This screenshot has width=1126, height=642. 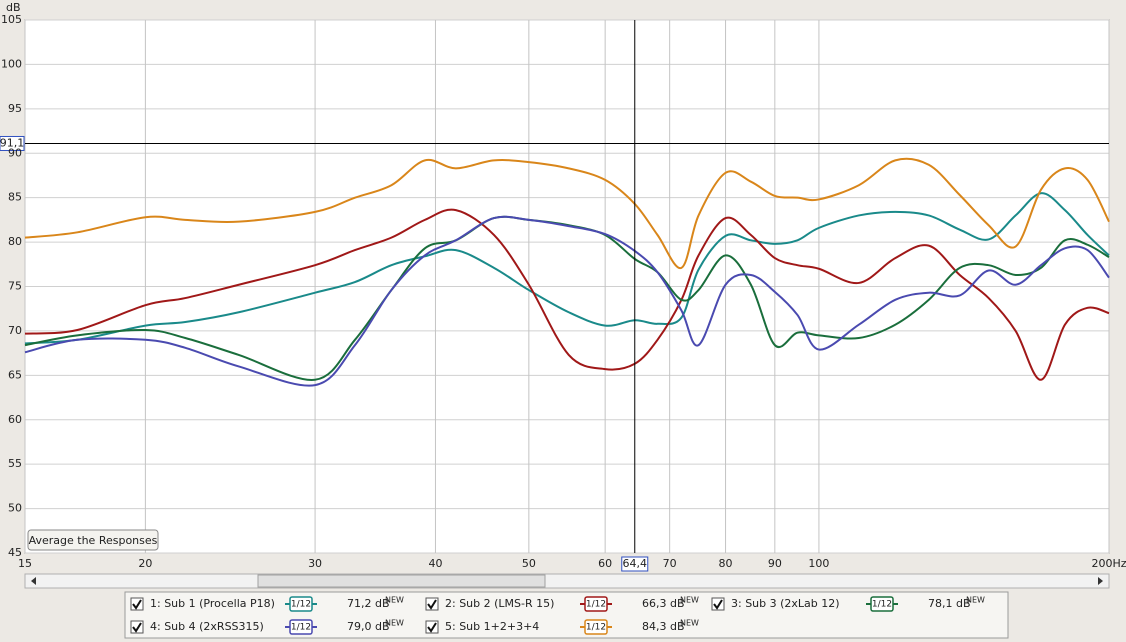 What do you see at coordinates (315, 563) in the screenshot?
I see `x-tick-label: 30` at bounding box center [315, 563].